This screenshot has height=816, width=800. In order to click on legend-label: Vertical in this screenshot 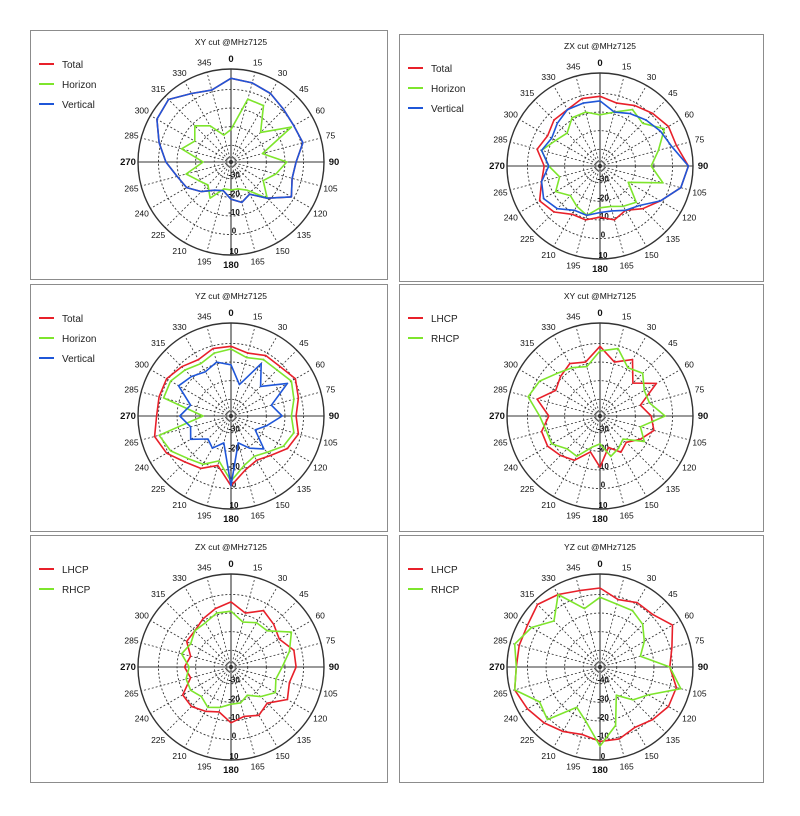, I will do `click(447, 109)`.